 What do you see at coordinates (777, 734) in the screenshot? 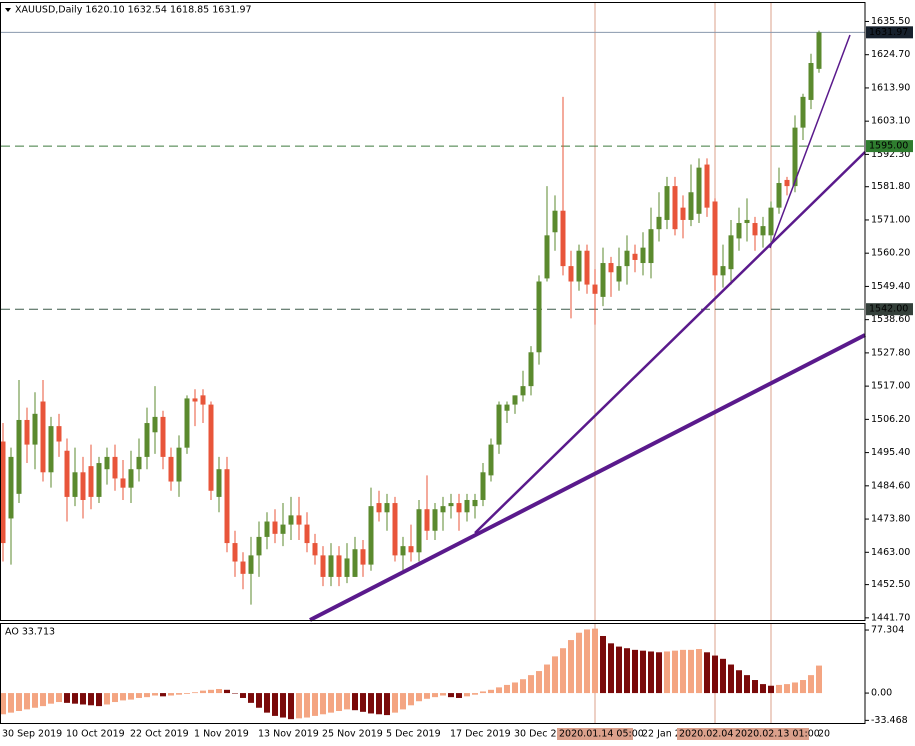
I see `vline-tag-label: 2020.02.13 01:00` at bounding box center [777, 734].